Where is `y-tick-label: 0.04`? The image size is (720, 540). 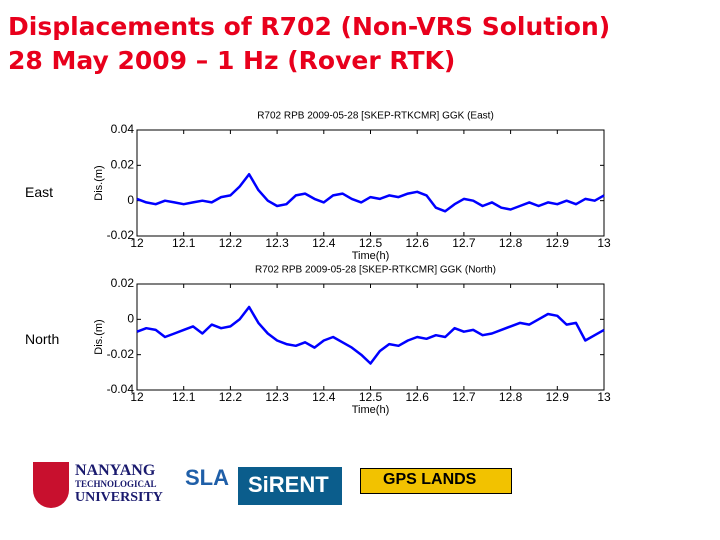
y-tick-label: 0.04 is located at coordinates (123, 129).